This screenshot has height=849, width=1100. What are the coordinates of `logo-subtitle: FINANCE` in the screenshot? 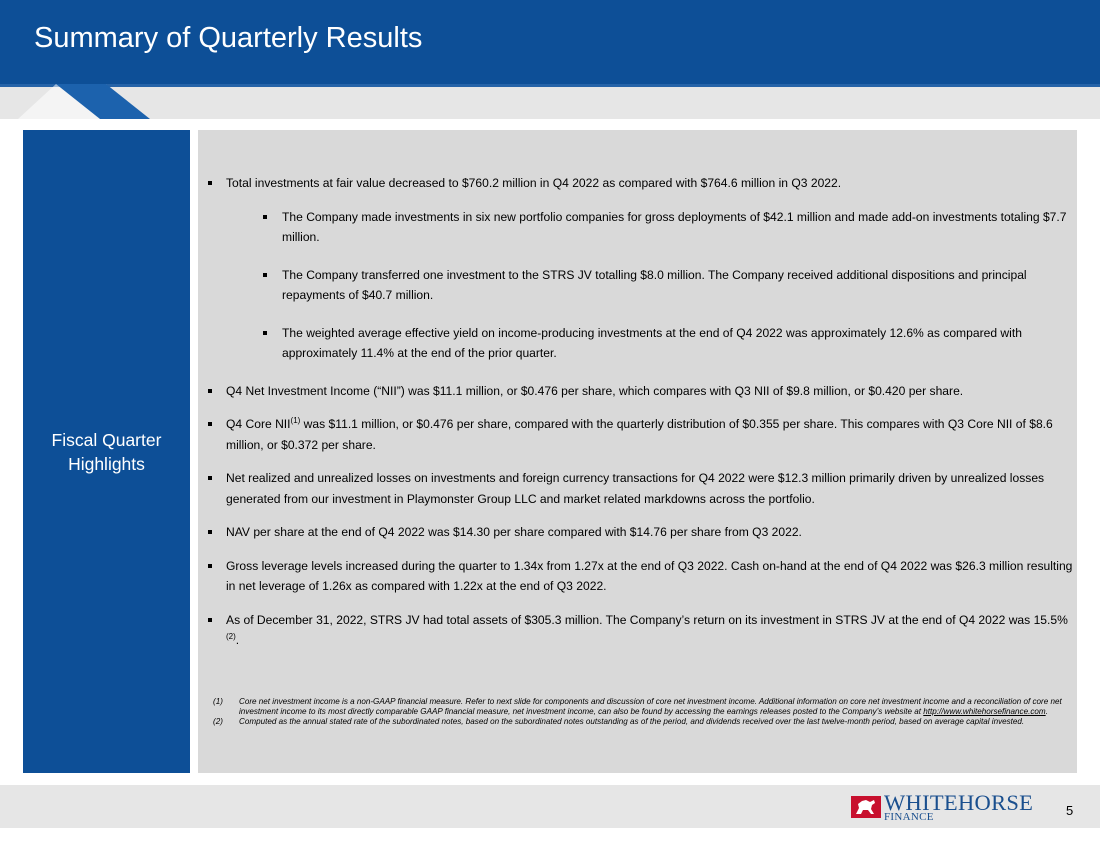 It's located at (909, 817).